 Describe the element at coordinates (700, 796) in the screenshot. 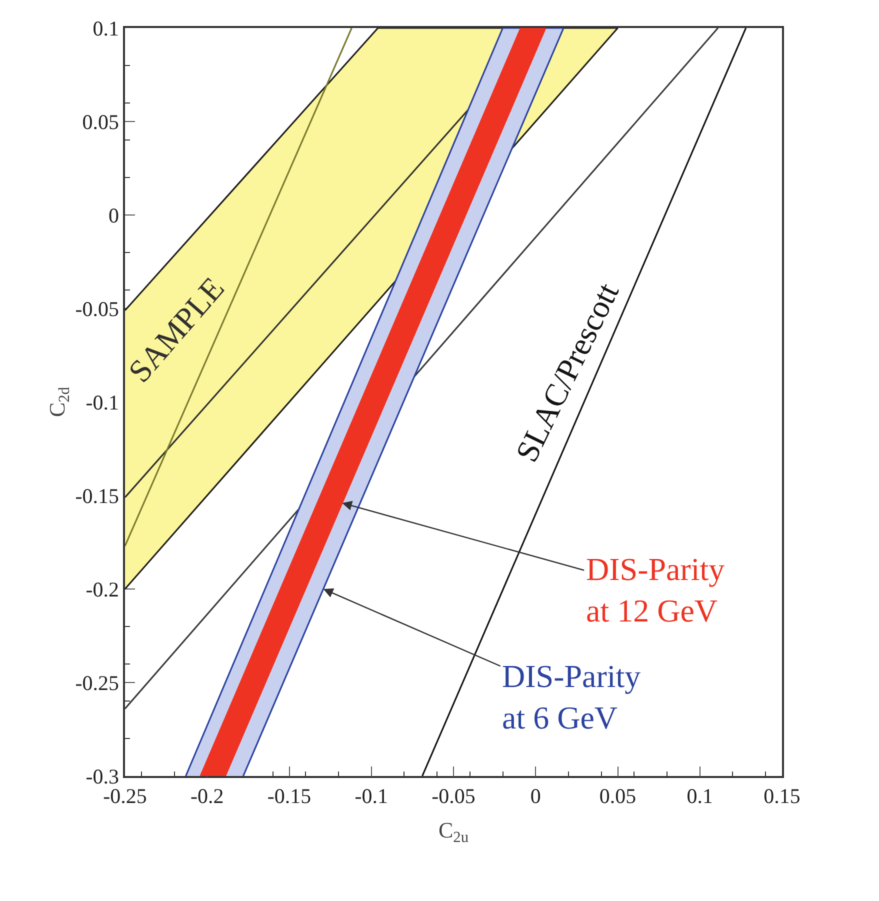

I see `x-tick-label: 0.1` at that location.